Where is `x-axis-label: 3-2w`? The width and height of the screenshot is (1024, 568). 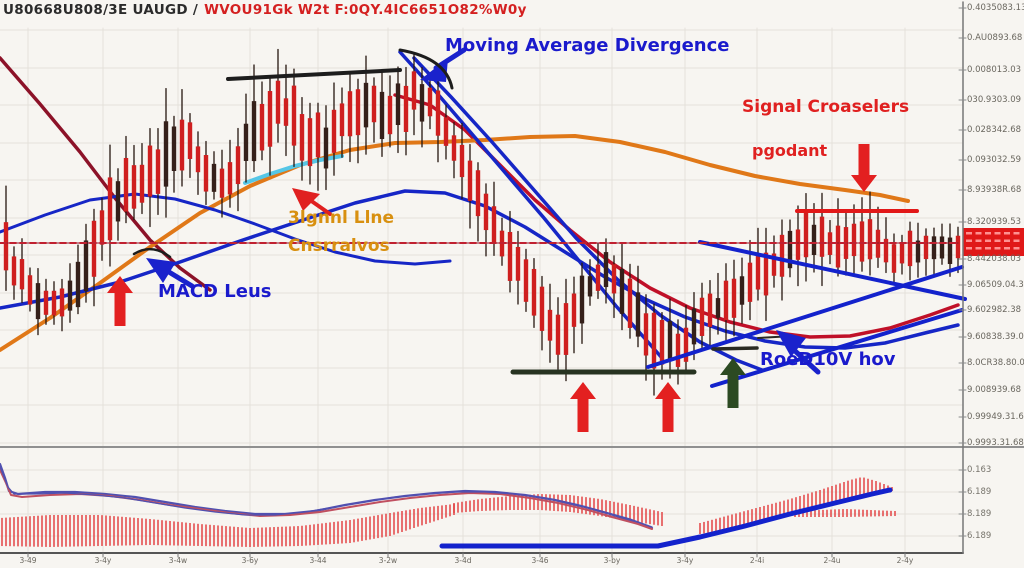 x-axis-label: 3-2w is located at coordinates (388, 560).